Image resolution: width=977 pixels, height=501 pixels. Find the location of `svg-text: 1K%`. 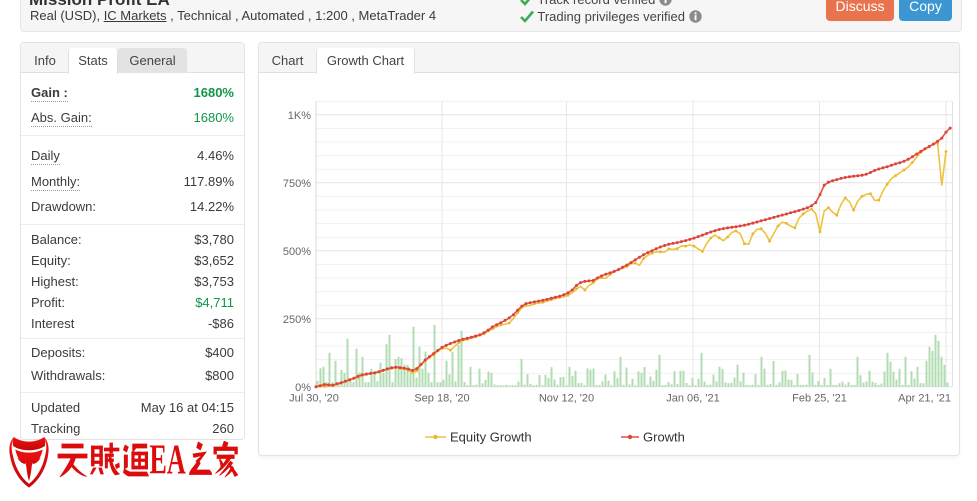

svg-text: 1K% is located at coordinates (299, 116).